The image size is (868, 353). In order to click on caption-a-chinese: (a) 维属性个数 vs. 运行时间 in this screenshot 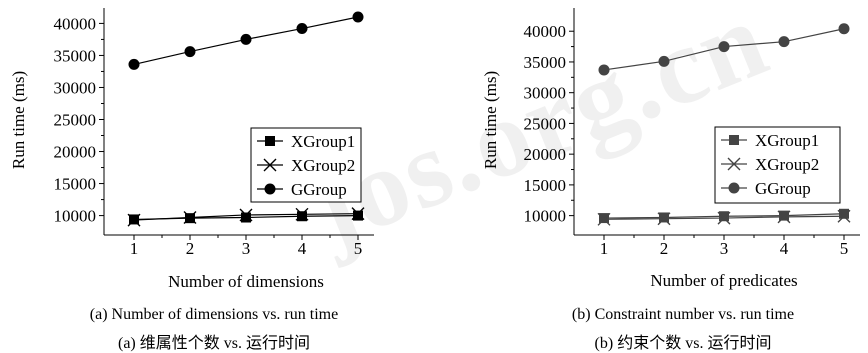, I will do `click(214, 343)`.